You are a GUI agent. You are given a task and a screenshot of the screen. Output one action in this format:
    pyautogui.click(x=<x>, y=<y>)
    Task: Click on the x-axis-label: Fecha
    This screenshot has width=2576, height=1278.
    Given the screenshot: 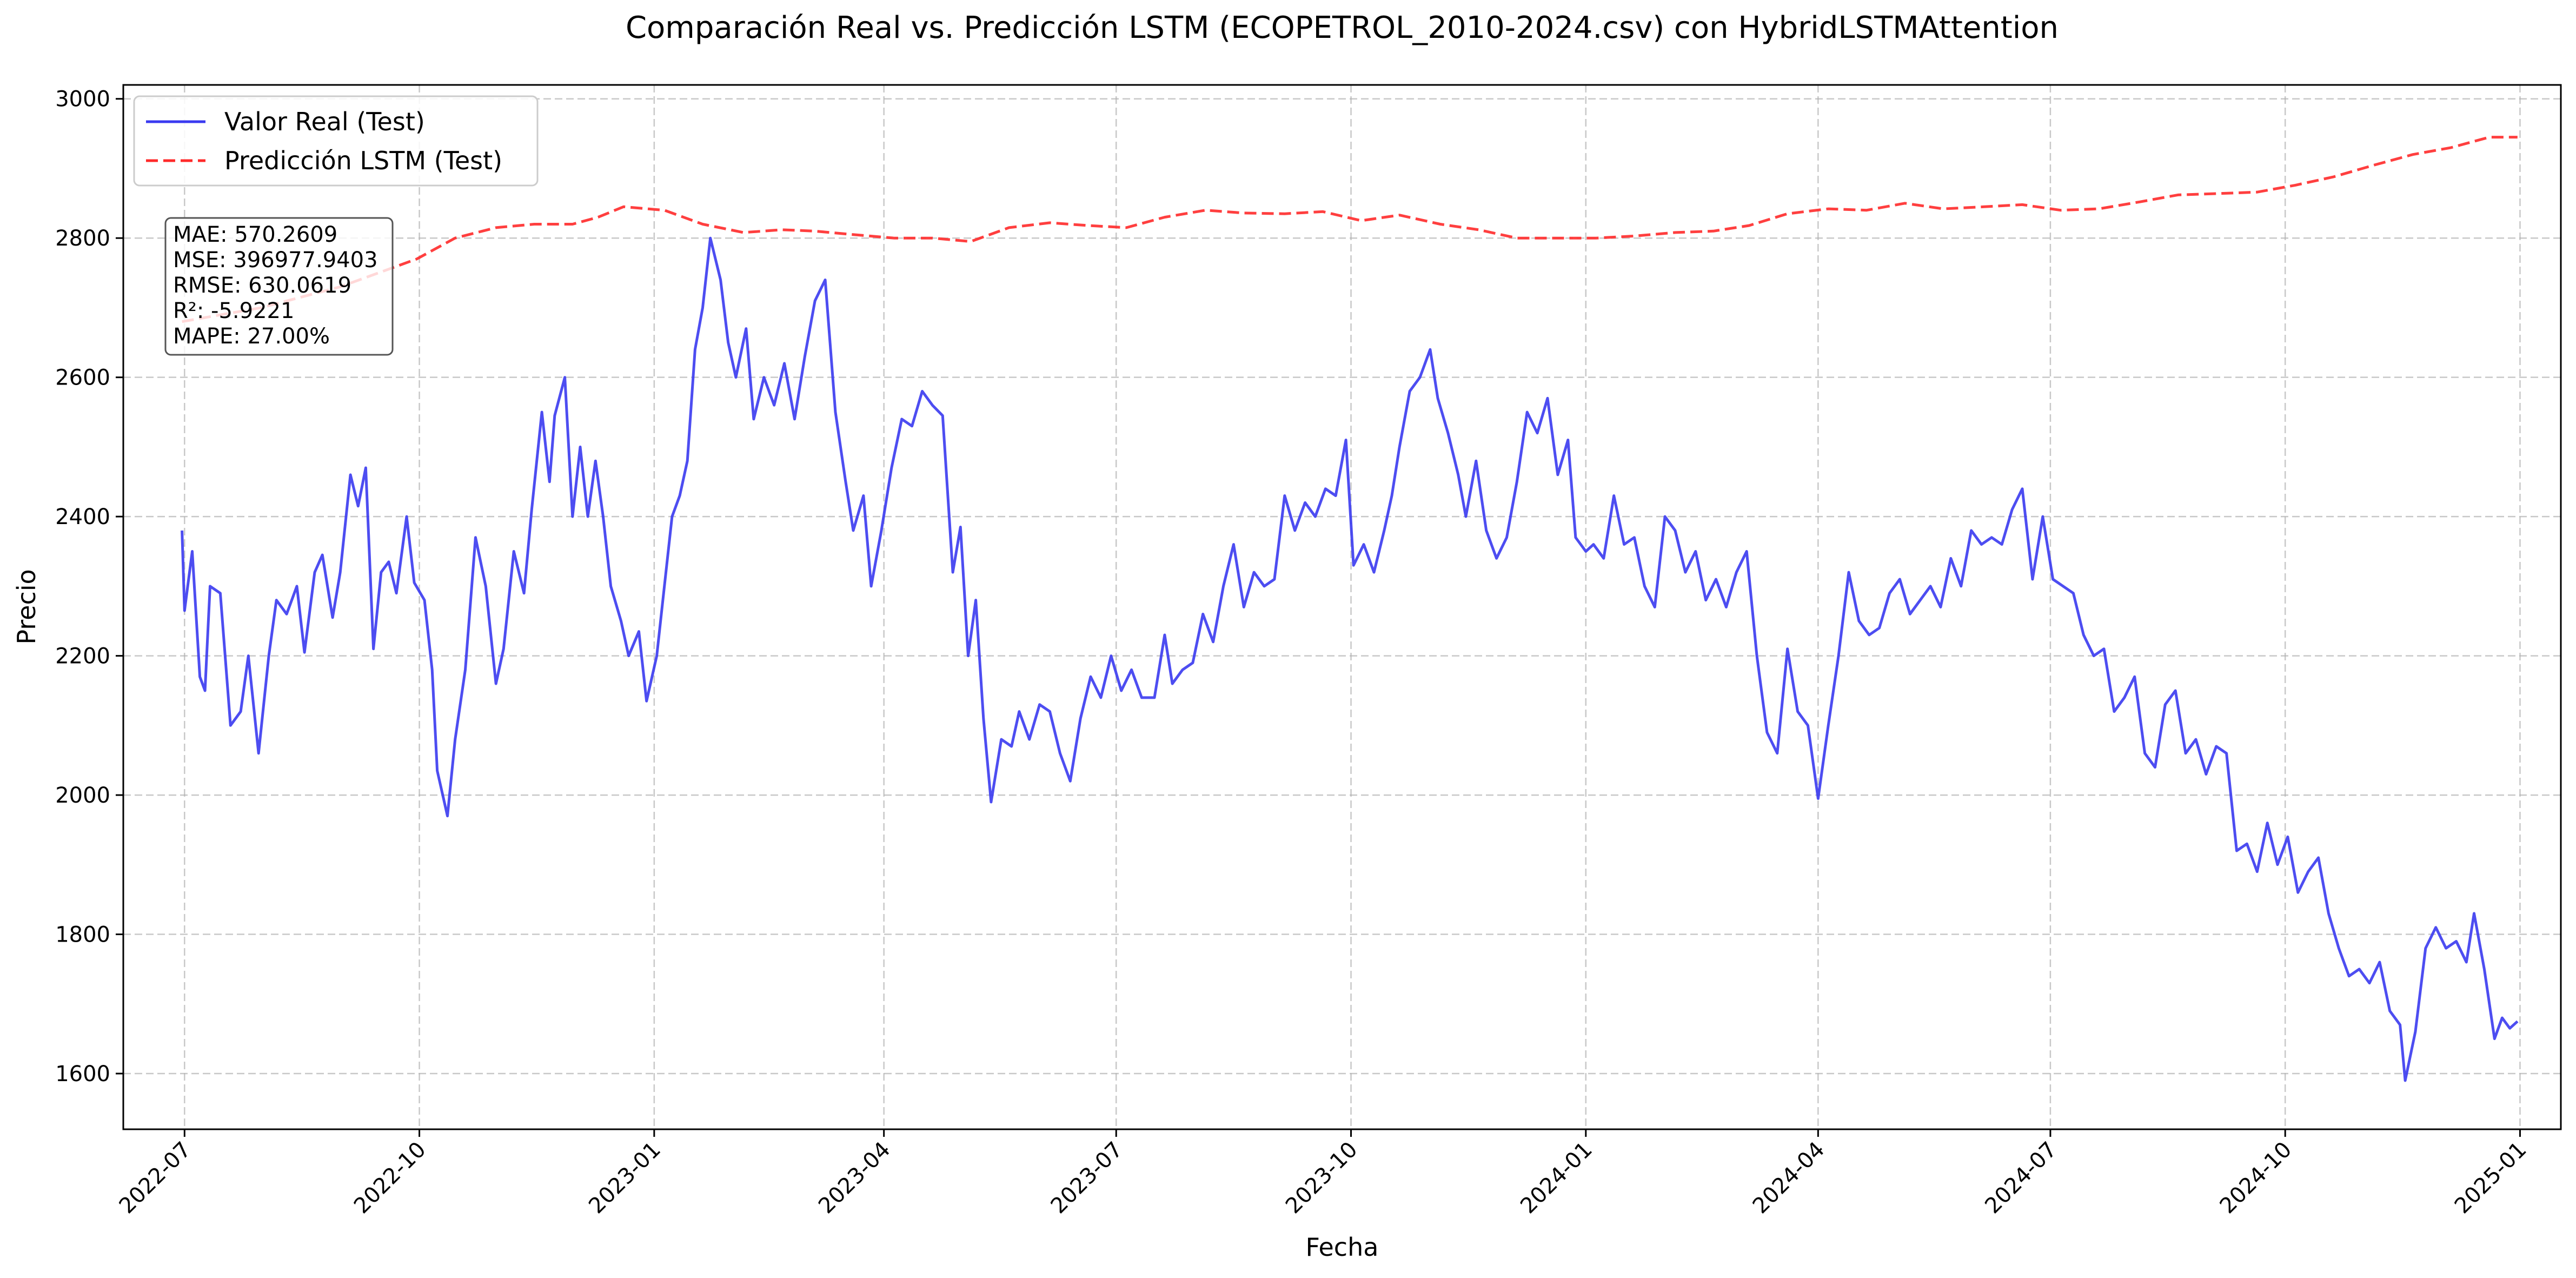 What is the action you would take?
    pyautogui.click(x=1342, y=1247)
    